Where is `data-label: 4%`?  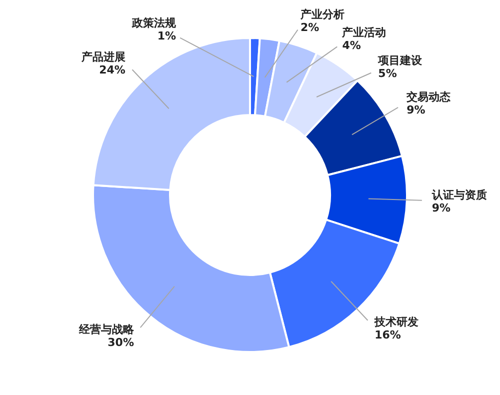
data-label: 4% is located at coordinates (351, 45).